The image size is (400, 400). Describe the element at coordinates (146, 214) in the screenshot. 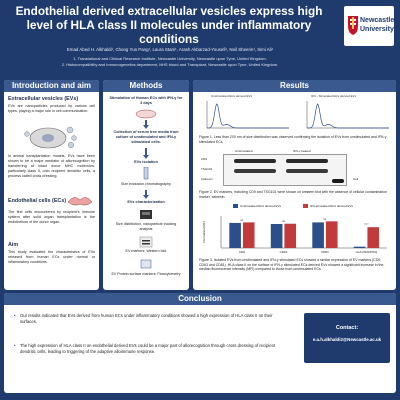

I see `nta-instrument-icon` at that location.